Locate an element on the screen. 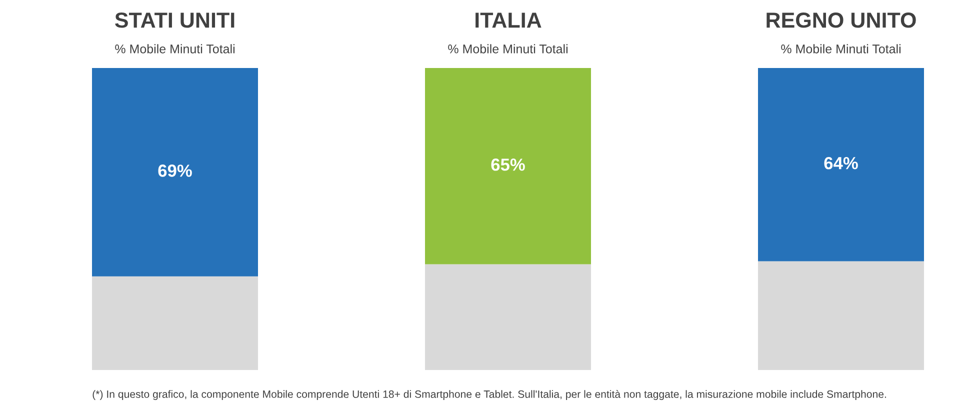  chart-title: ITALIA is located at coordinates (509, 20).